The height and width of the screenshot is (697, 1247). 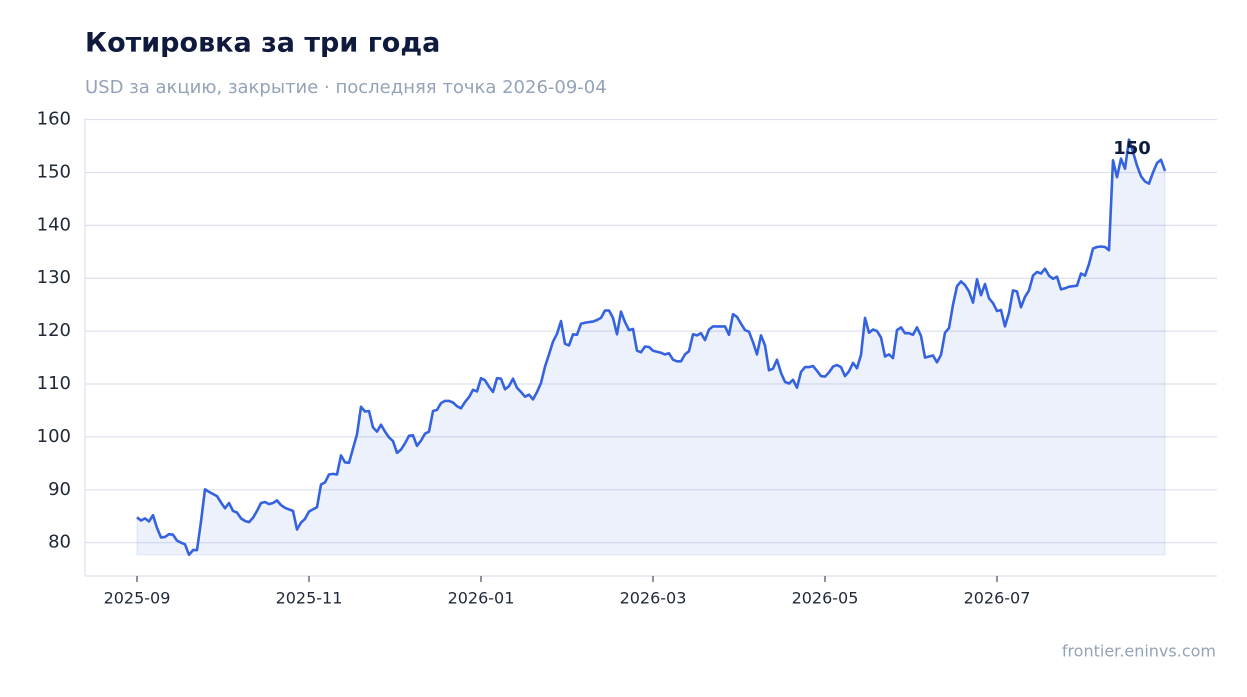 What do you see at coordinates (59, 542) in the screenshot?
I see `y-tick-label: 80` at bounding box center [59, 542].